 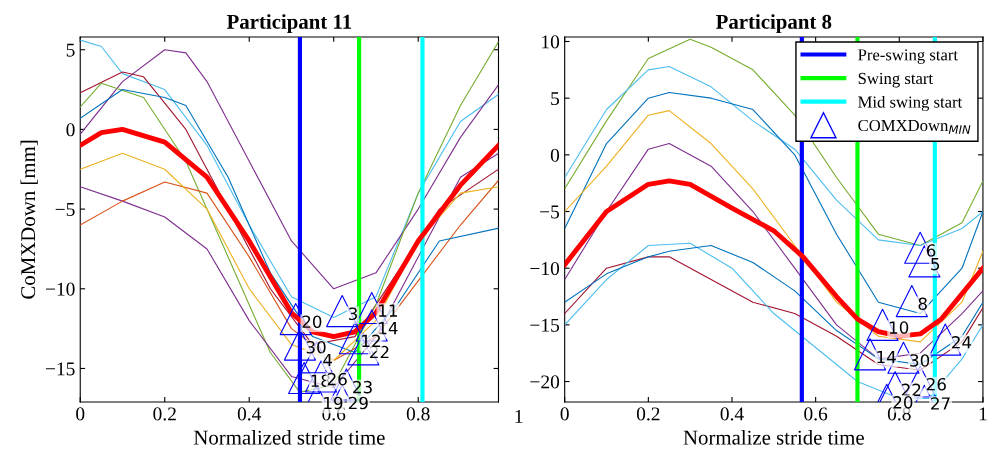 I want to click on annotation: 4, so click(x=328, y=360).